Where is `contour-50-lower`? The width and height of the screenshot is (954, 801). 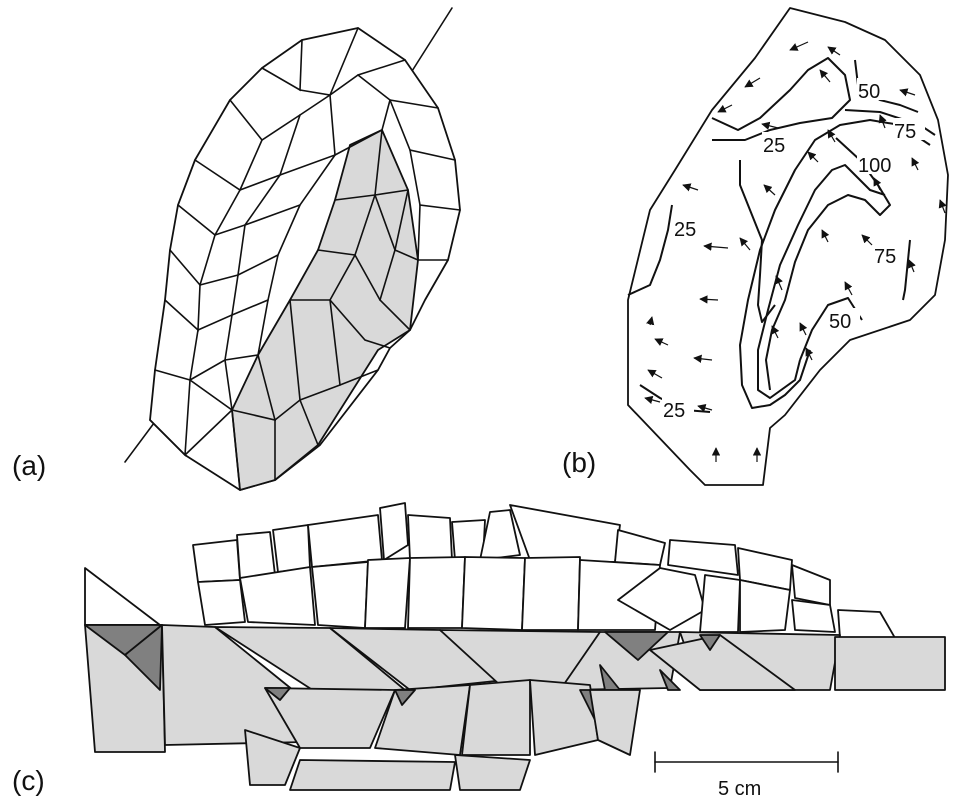 contour-50-lower is located at coordinates (831, 329).